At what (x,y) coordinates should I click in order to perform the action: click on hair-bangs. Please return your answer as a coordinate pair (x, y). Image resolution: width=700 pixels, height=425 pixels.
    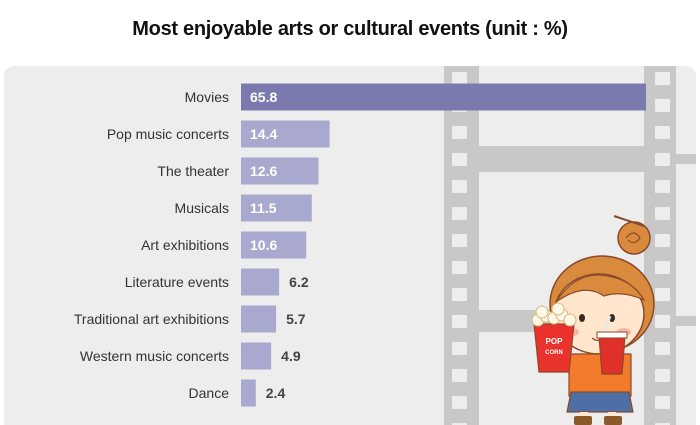
    Looking at the image, I should click on (600, 288).